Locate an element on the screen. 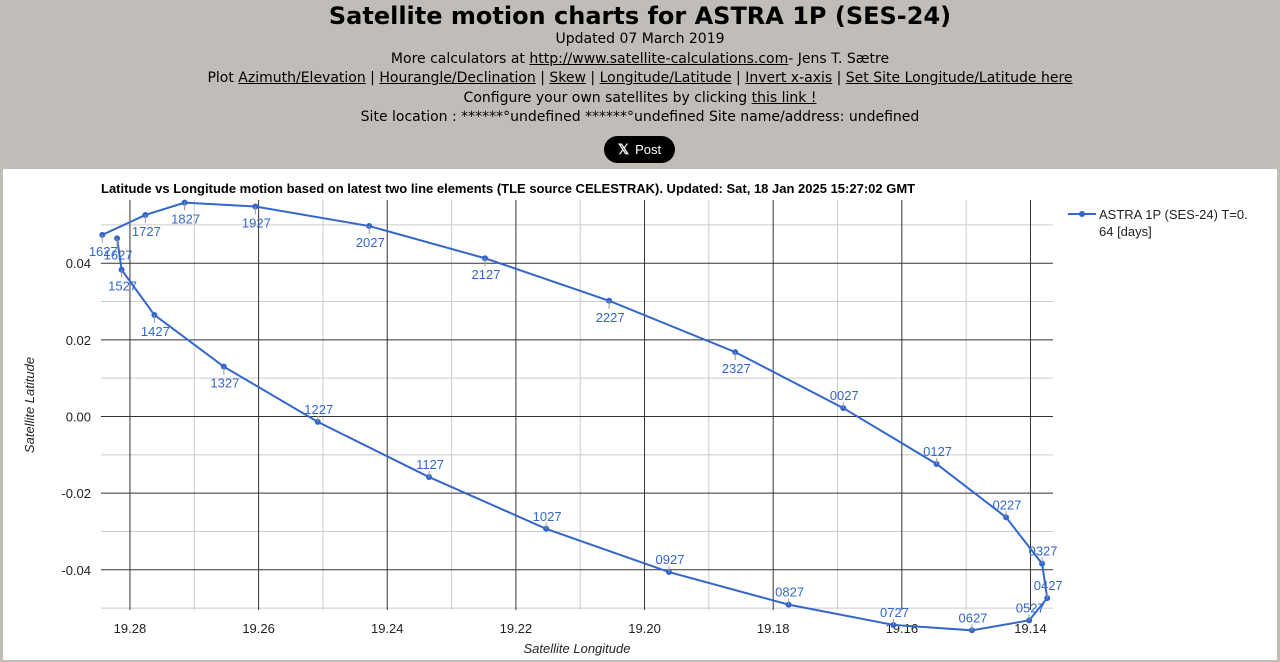  data-label: 1727 is located at coordinates (146, 231).